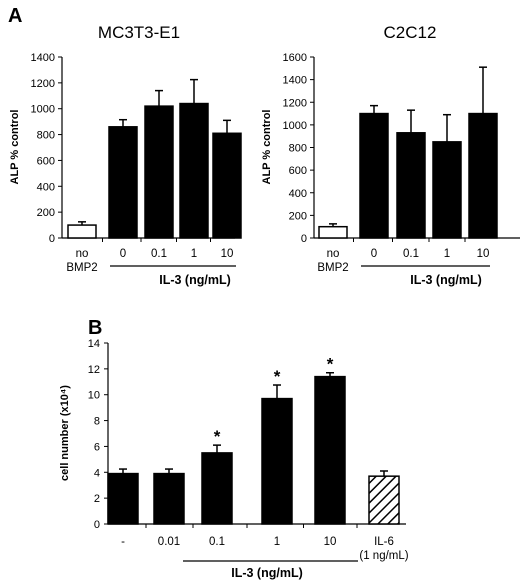 The height and width of the screenshot is (583, 520). What do you see at coordinates (97, 422) in the screenshot?
I see `y-tick-label: 8` at bounding box center [97, 422].